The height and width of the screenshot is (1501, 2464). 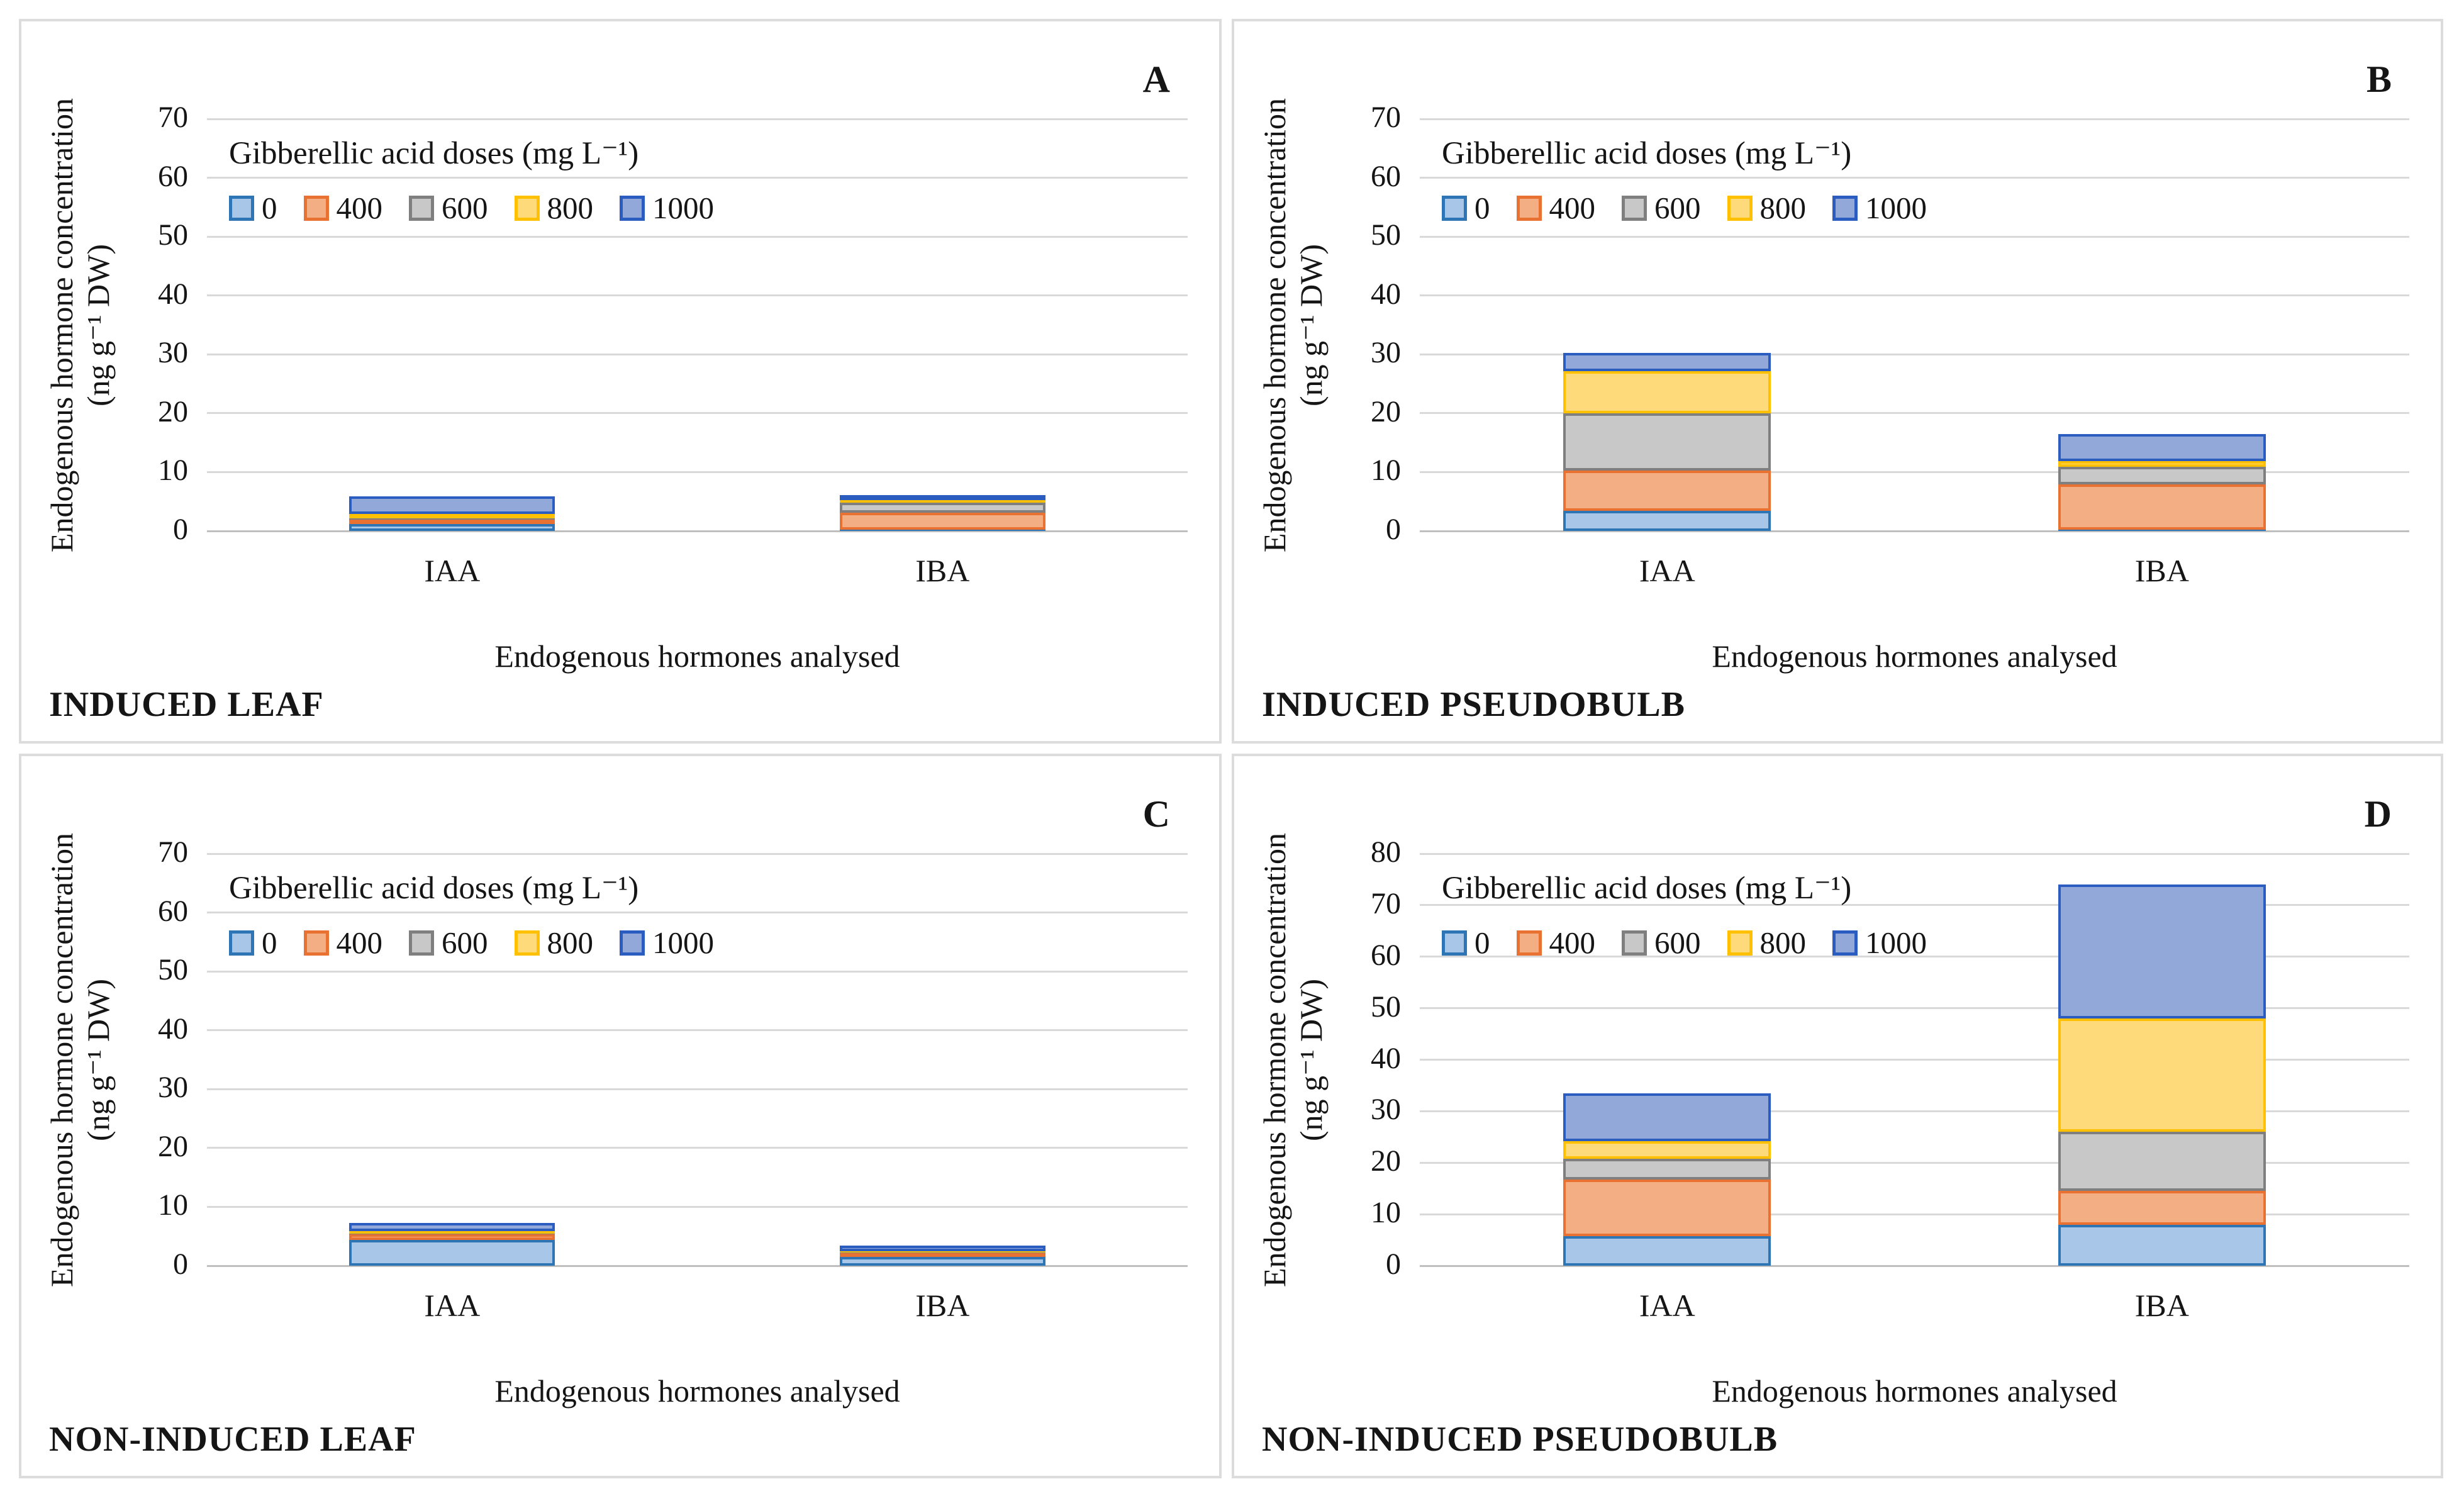 I want to click on legend-item-0: 0, so click(x=1466, y=943).